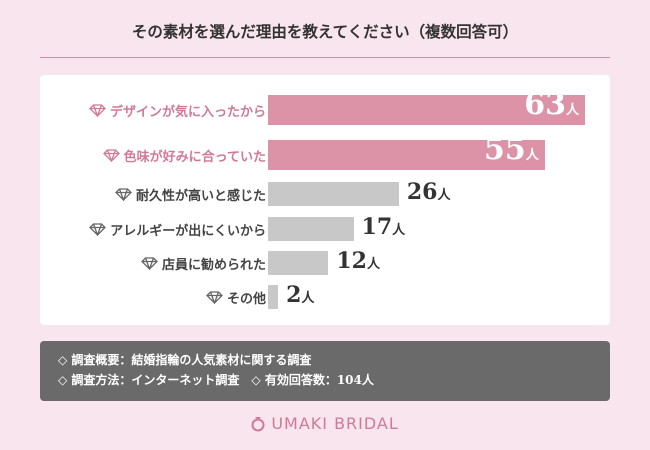  Describe the element at coordinates (188, 231) in the screenshot. I see `category-text: アレルギーが出にくいから` at that location.